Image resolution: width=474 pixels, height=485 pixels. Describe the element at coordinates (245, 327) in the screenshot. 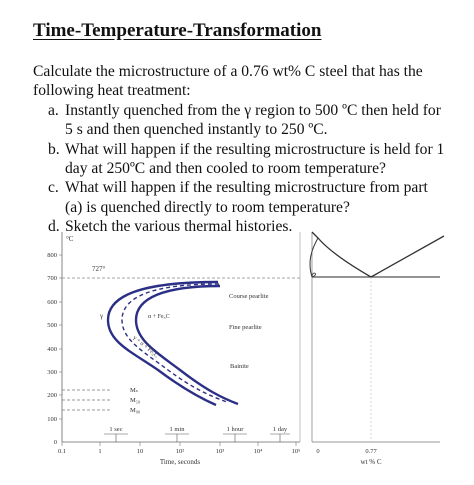

I see `fine-pearlite-label: Fine pearlite` at that location.